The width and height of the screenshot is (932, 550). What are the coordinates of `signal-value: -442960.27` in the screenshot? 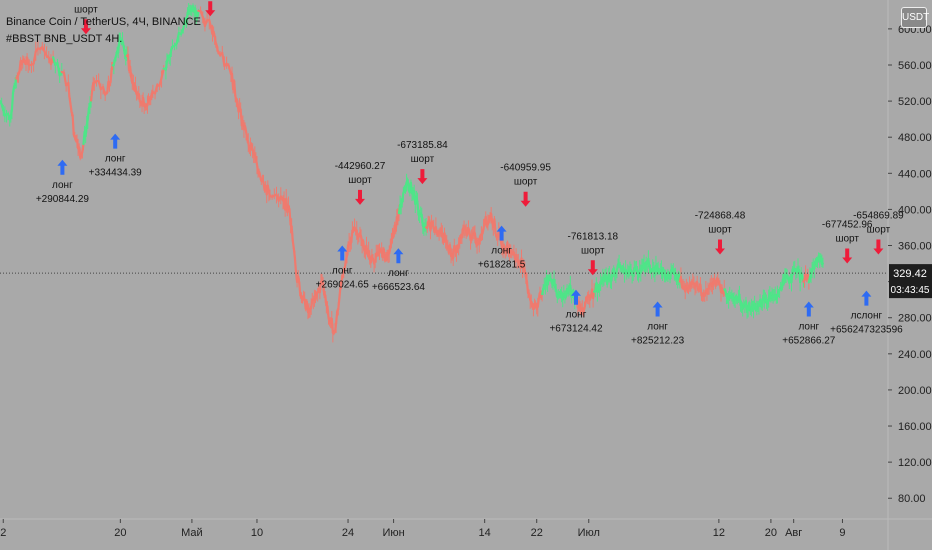 It's located at (360, 166).